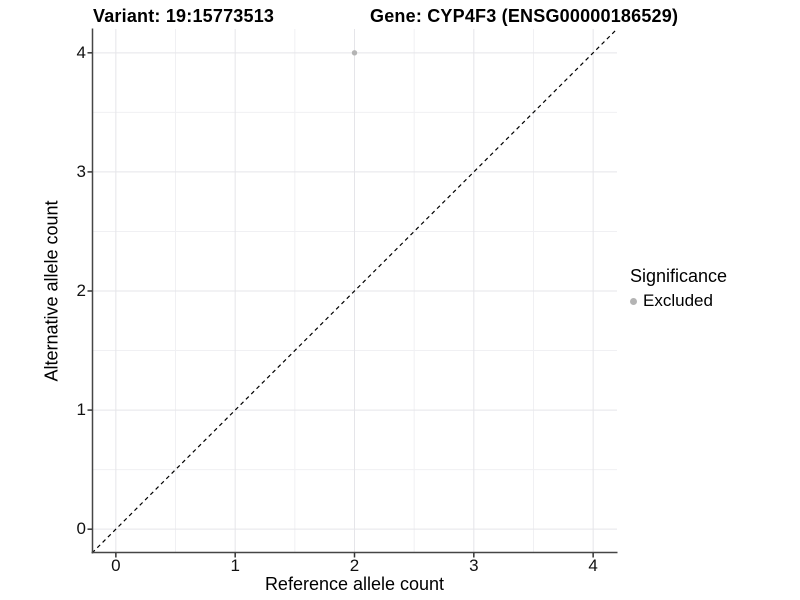 The width and height of the screenshot is (800, 600). I want to click on y-tick-label: 3, so click(81, 171).